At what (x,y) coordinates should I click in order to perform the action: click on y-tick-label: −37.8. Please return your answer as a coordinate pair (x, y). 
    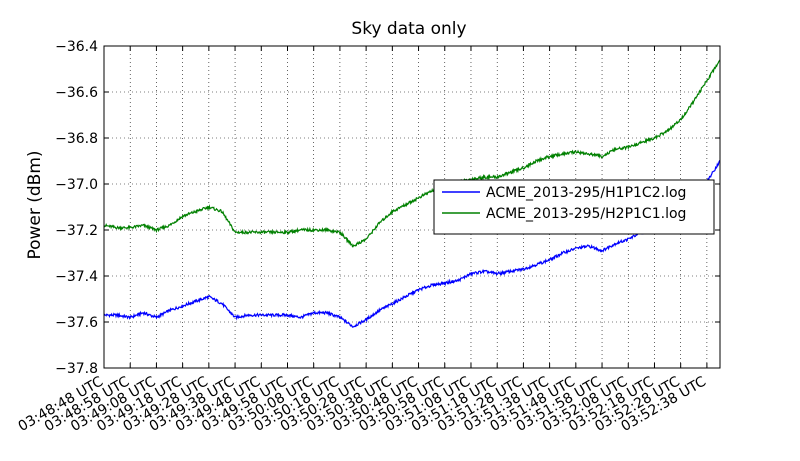
    Looking at the image, I should click on (76, 369).